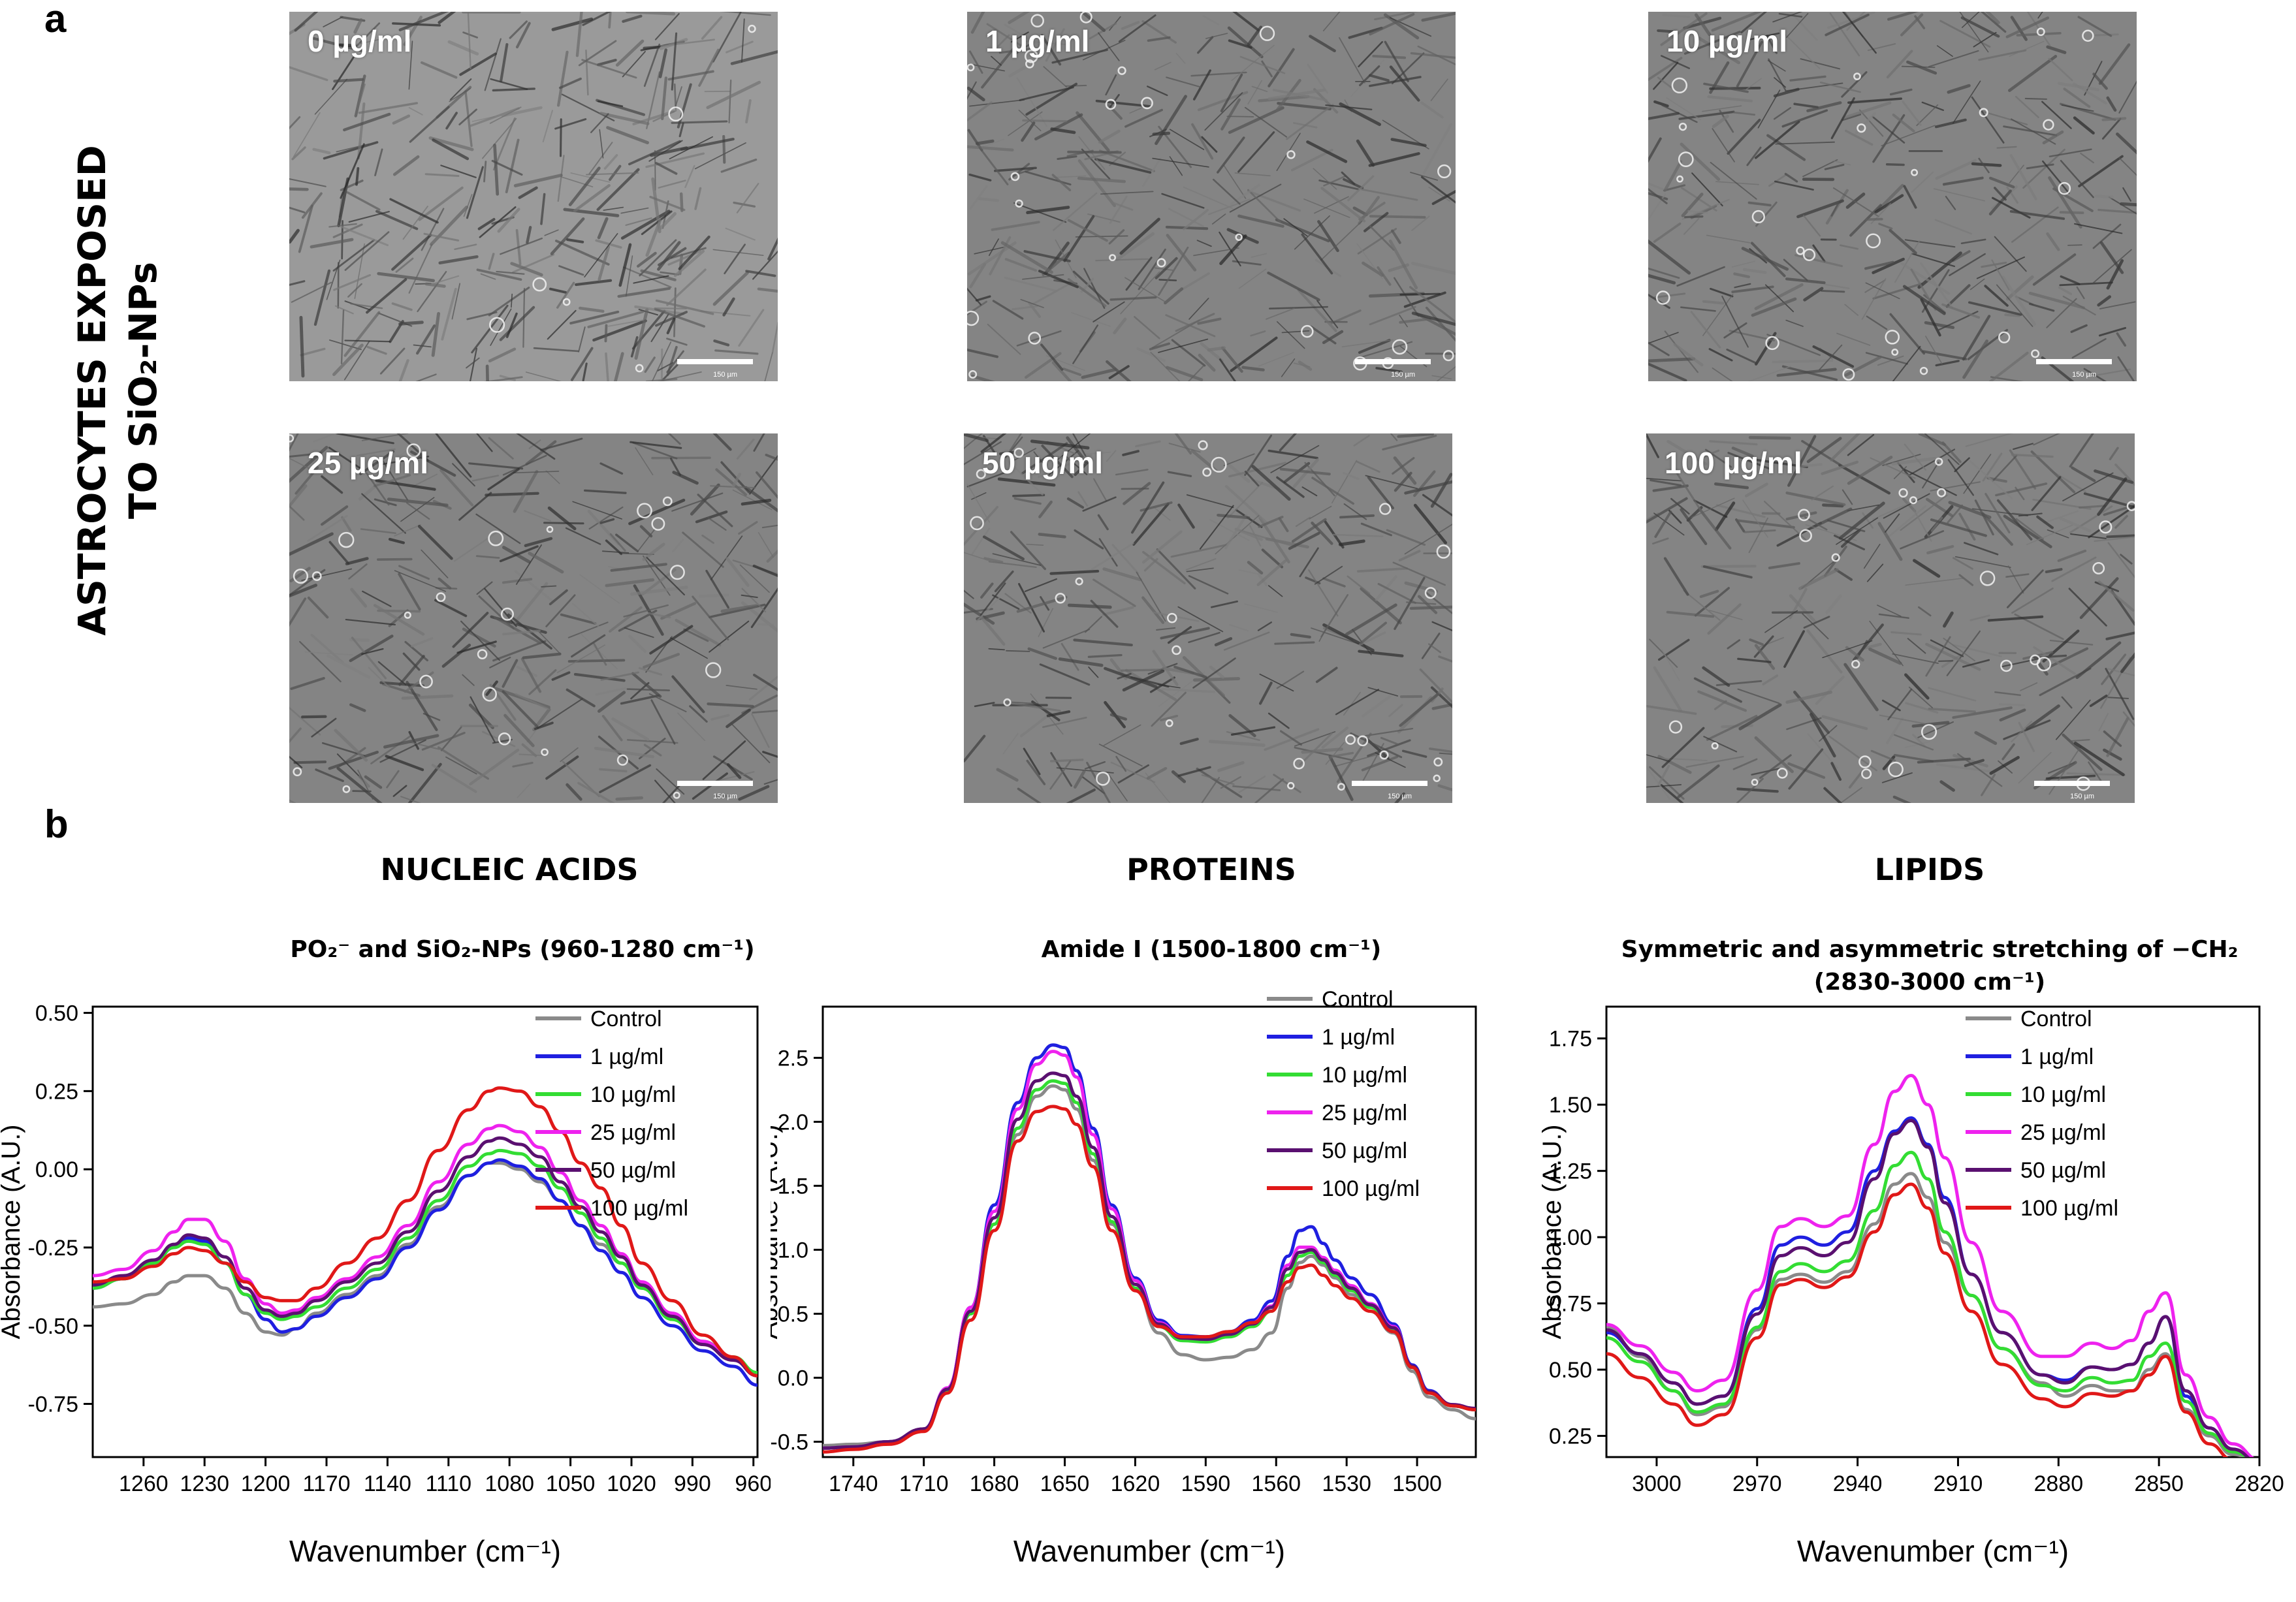 The width and height of the screenshot is (2296, 1602). I want to click on x-tick-label: 1050, so click(571, 1483).